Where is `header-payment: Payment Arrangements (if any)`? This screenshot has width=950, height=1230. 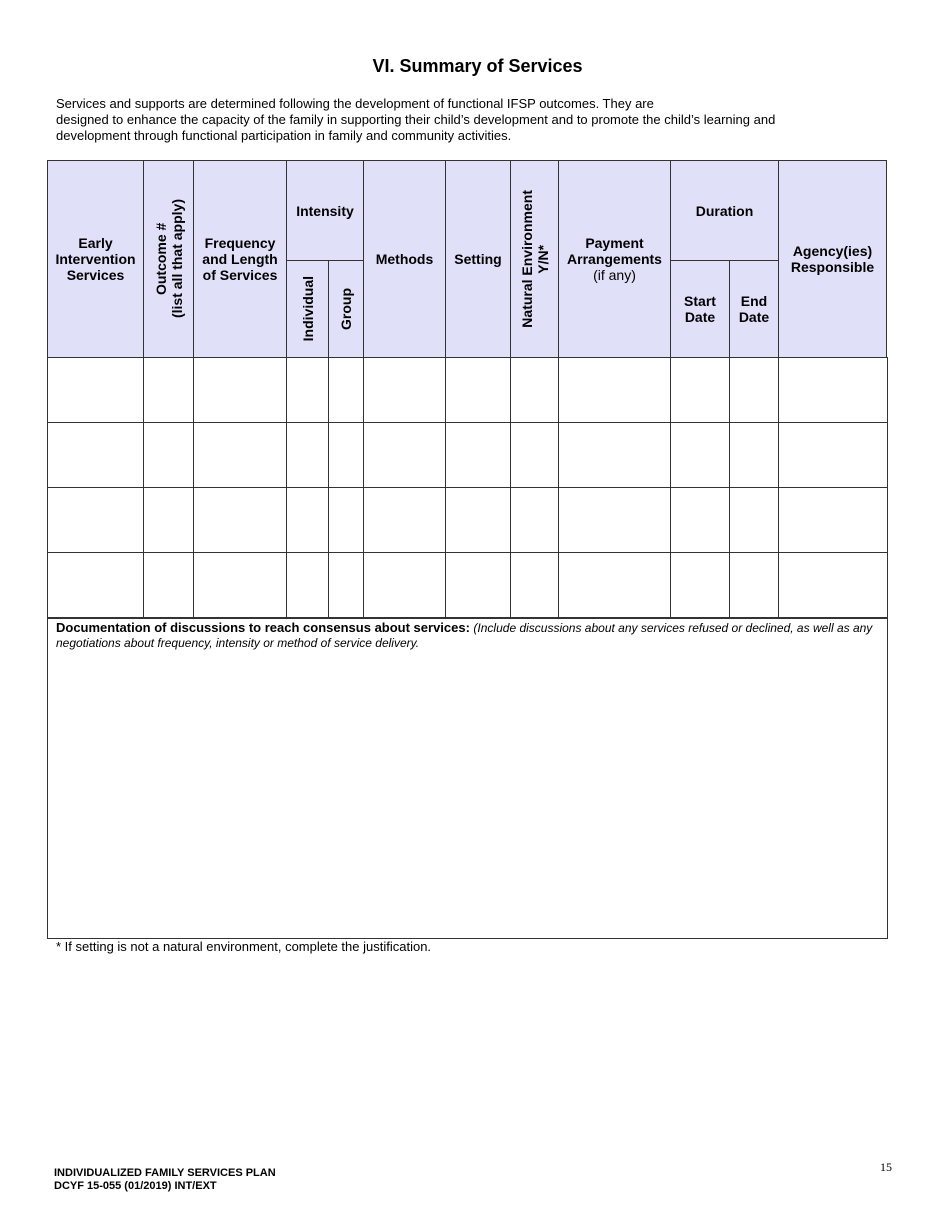 header-payment: Payment Arrangements (if any) is located at coordinates (614, 259).